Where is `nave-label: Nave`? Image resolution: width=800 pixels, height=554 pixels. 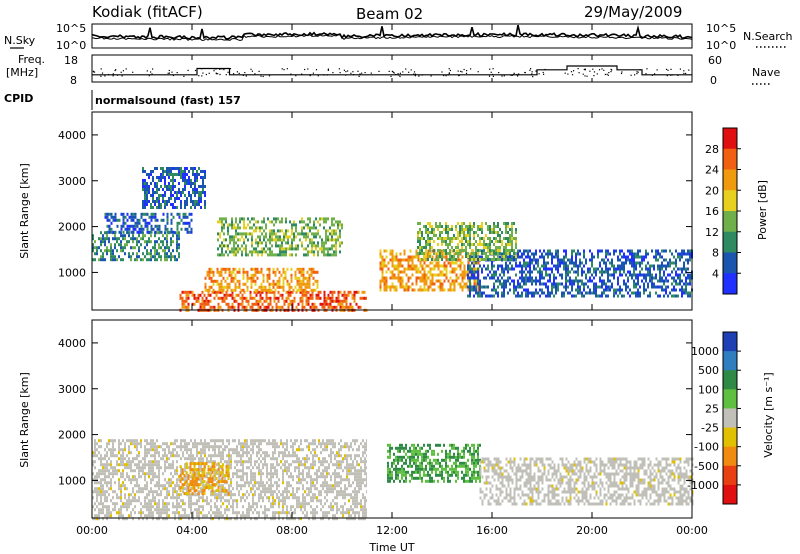 nave-label: Nave is located at coordinates (766, 72).